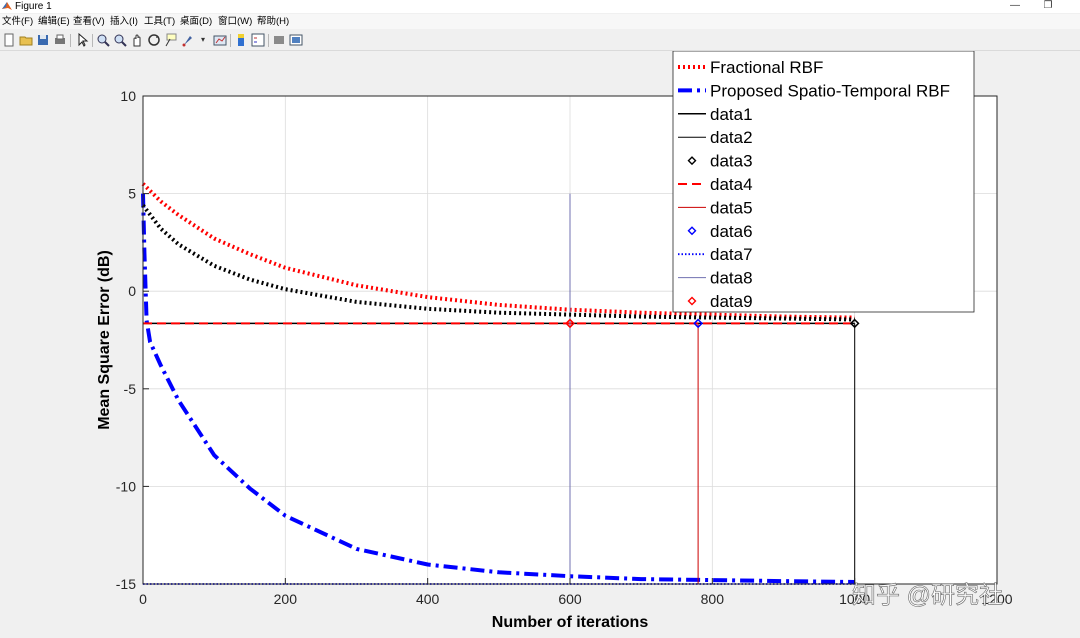  I want to click on y-tick-label: -15, so click(126, 584).